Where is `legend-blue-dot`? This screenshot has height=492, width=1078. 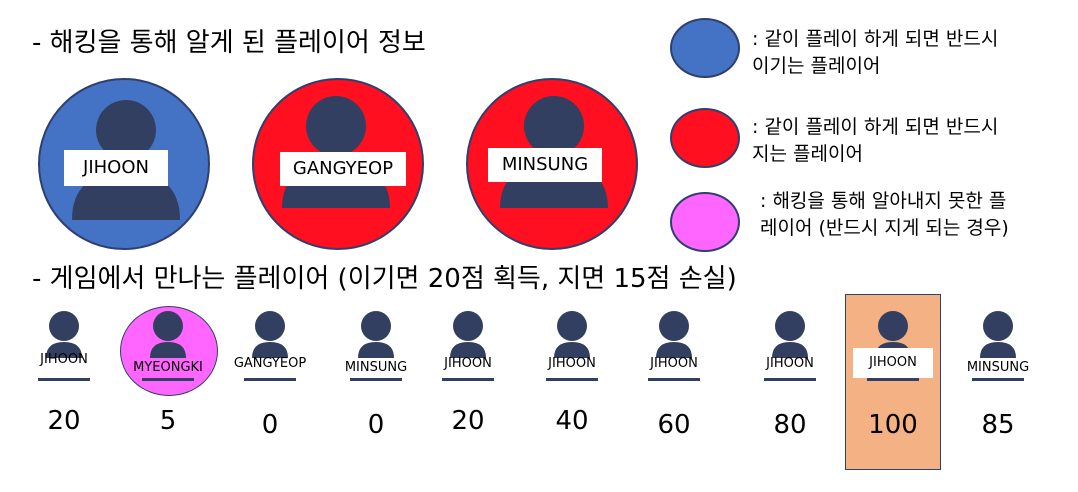 legend-blue-dot is located at coordinates (705, 48).